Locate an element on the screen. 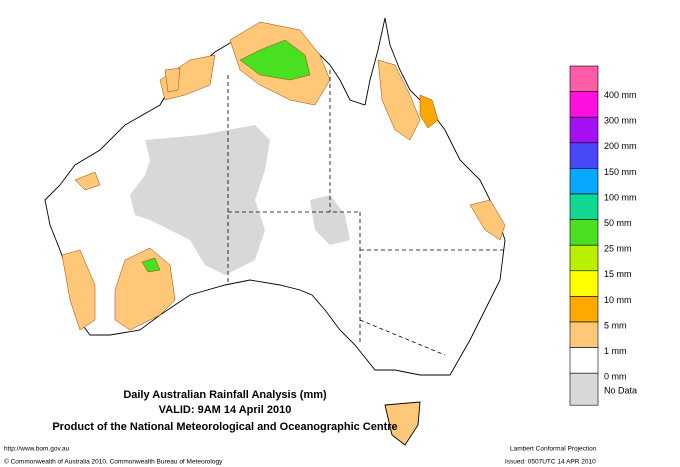 The height and width of the screenshot is (467, 680). url: http://www.bom.gov.au is located at coordinates (37, 449).